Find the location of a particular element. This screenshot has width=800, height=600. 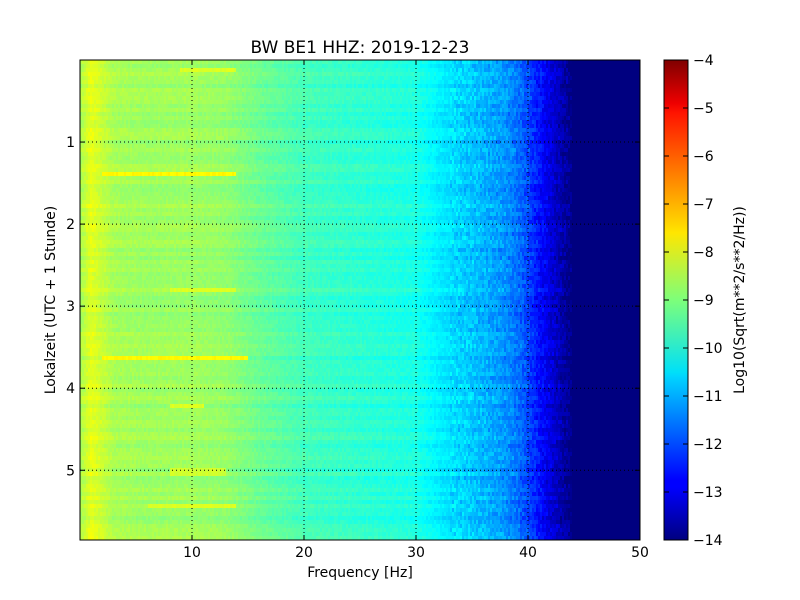

x-tick-label: 20 is located at coordinates (304, 553).